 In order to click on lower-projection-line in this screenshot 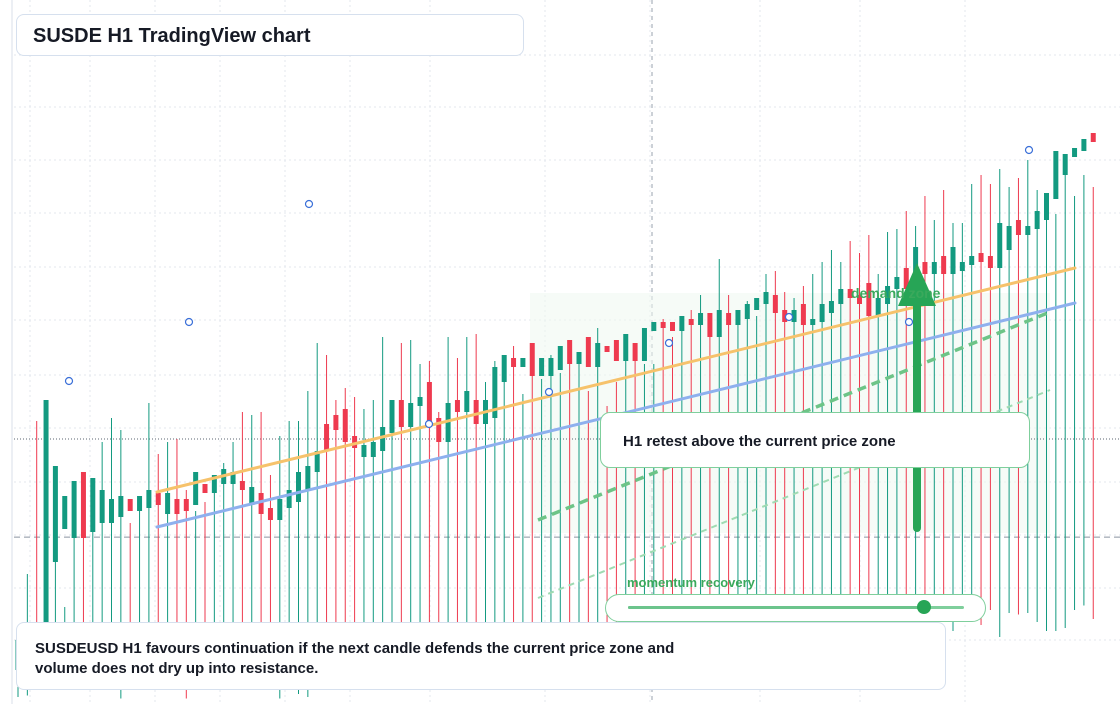, I will do `click(794, 494)`.